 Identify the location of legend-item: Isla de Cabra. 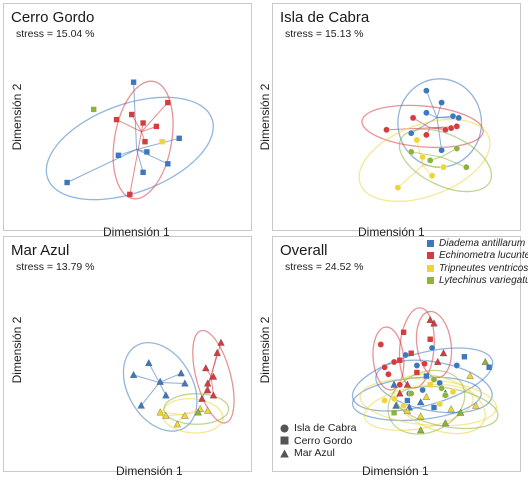
(318, 428).